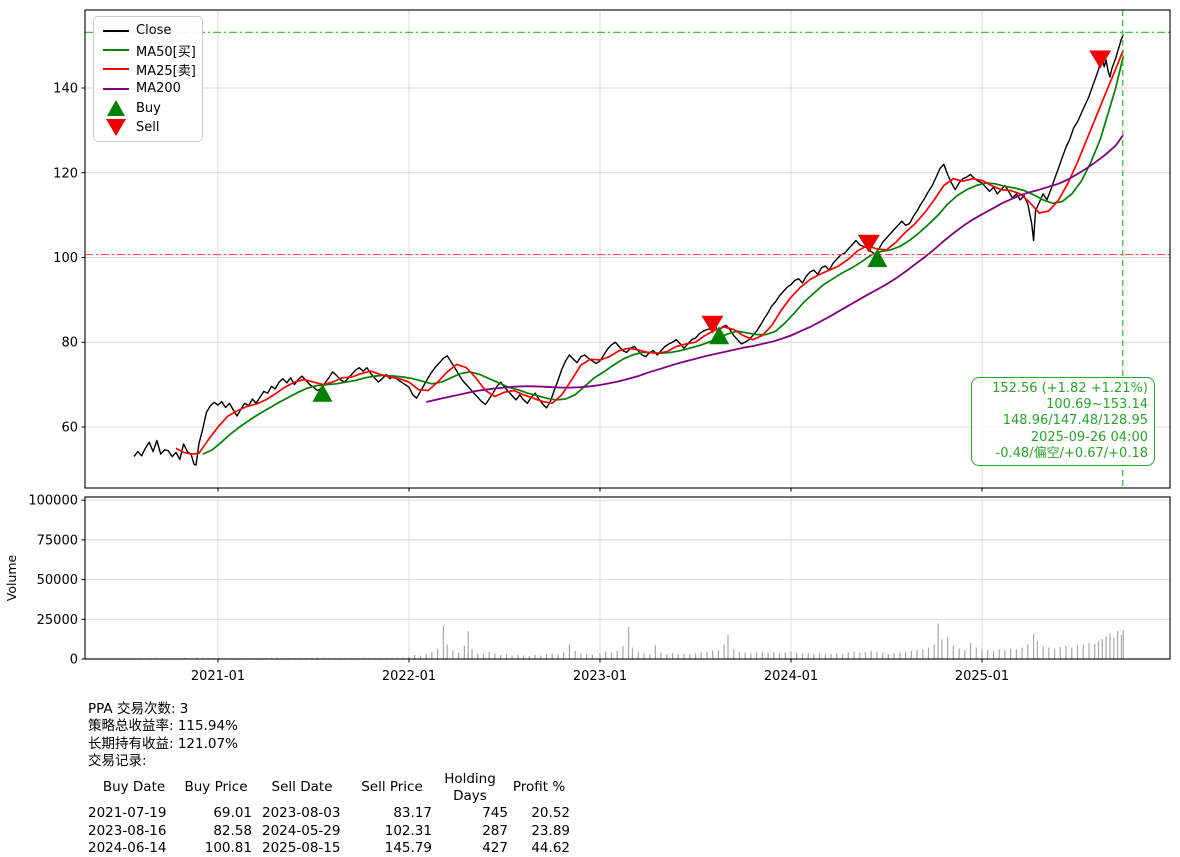 The image size is (1180, 857). I want to click on quote-signal-line: -0.48/偏空/+0.67/+0.18, so click(1071, 453).